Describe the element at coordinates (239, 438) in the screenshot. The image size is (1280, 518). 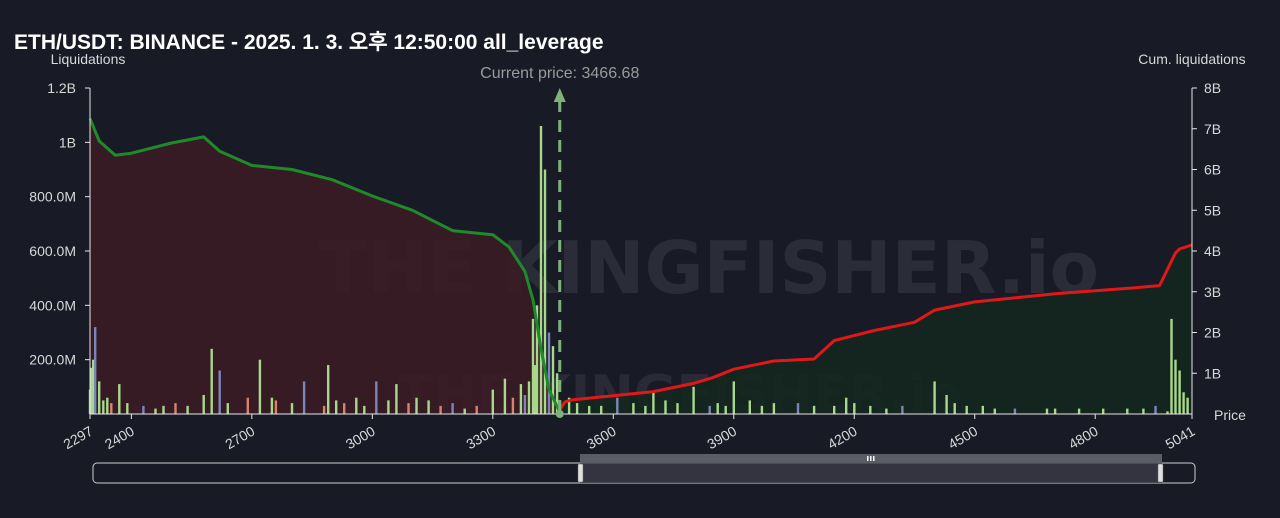
I see `x-tick-label: 2700` at that location.